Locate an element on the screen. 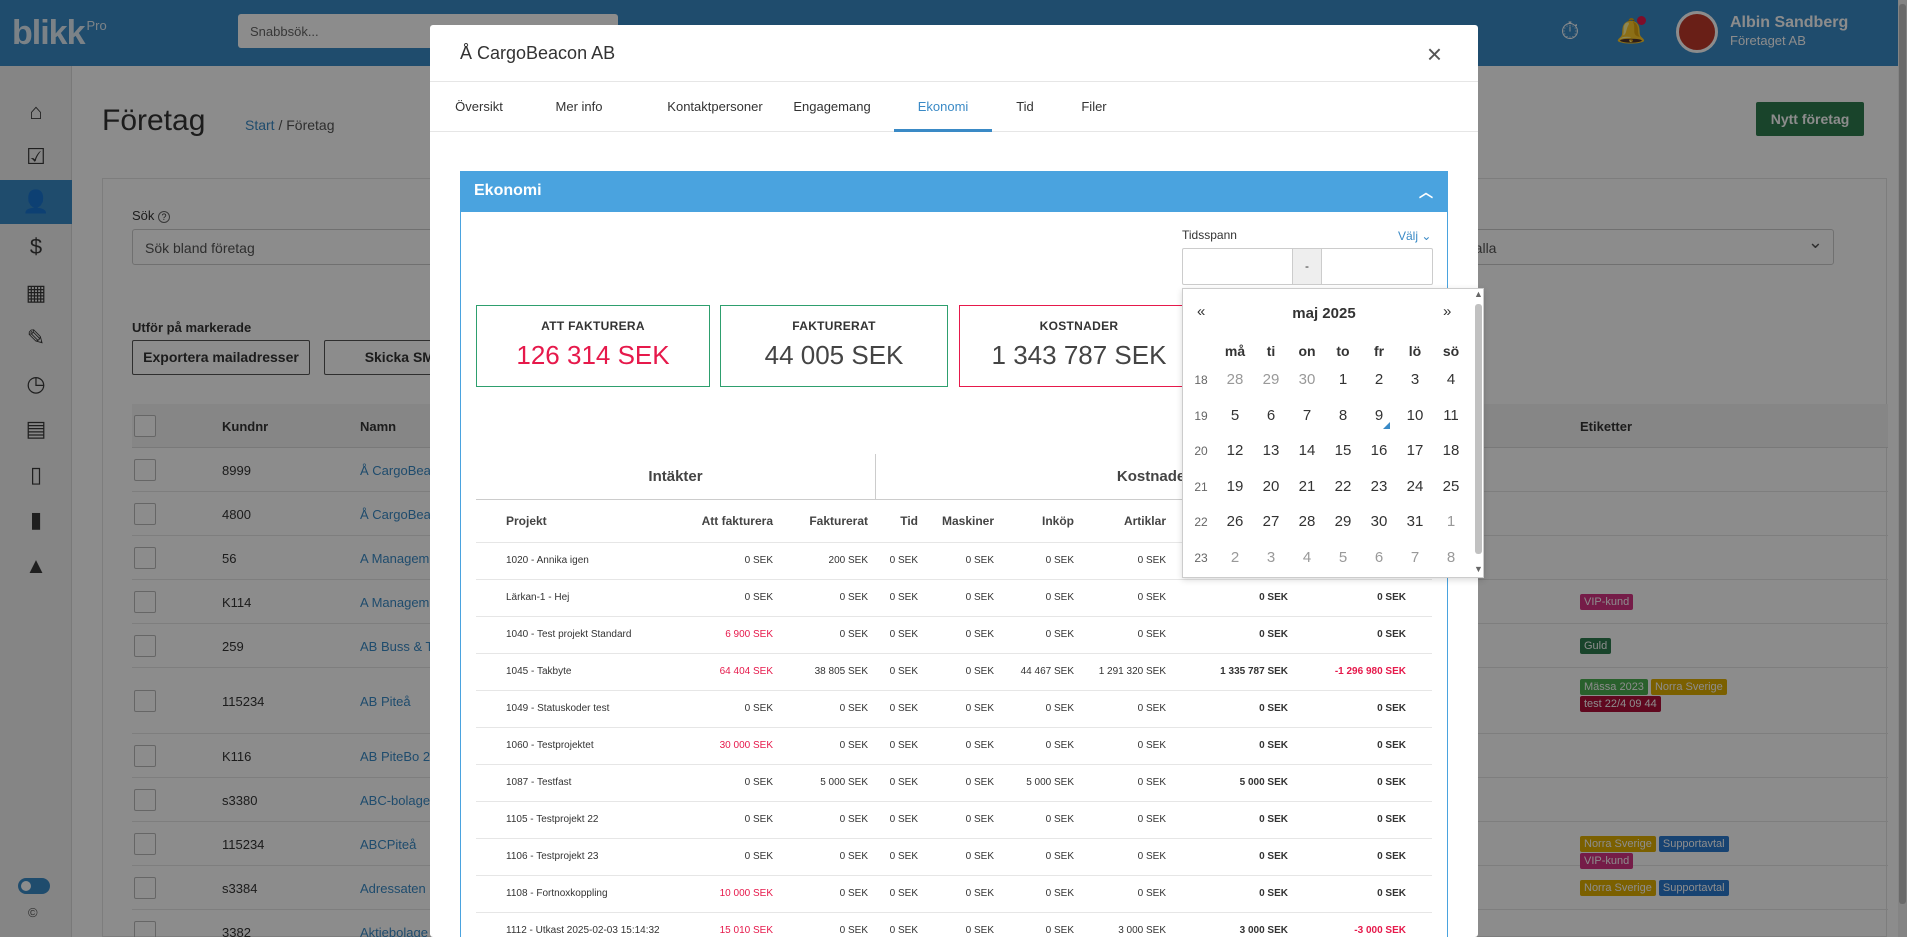 The width and height of the screenshot is (1907, 937). tag-badge: test 22/4 09 44 is located at coordinates (1620, 704).